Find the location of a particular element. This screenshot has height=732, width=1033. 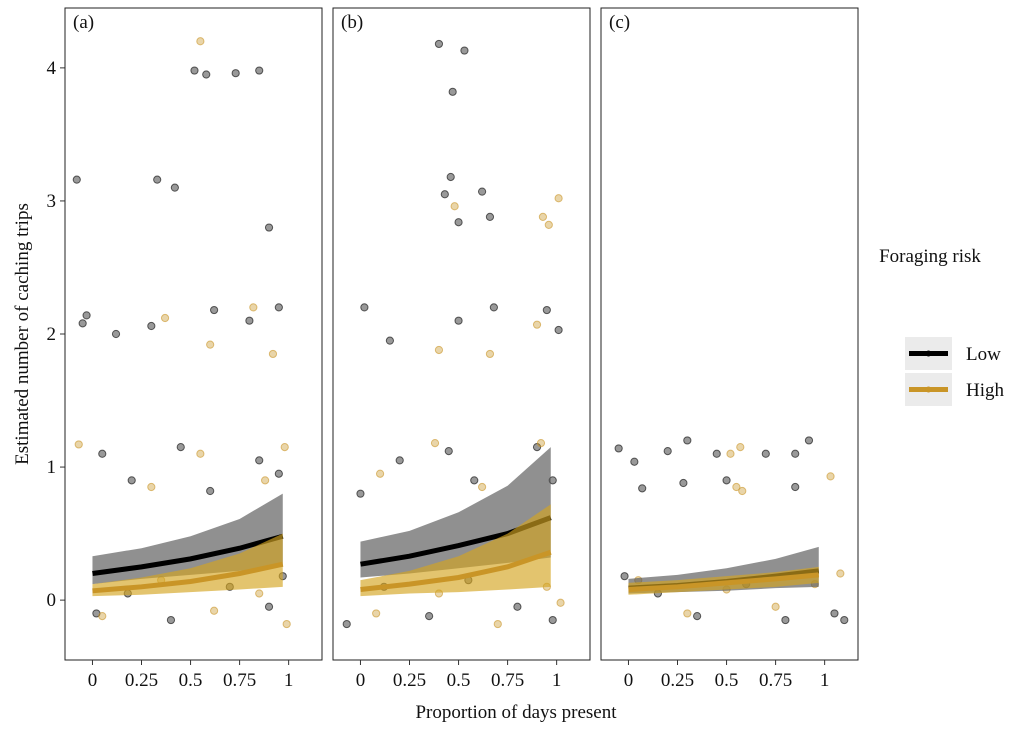

panel-label: (c) is located at coordinates (619, 22).